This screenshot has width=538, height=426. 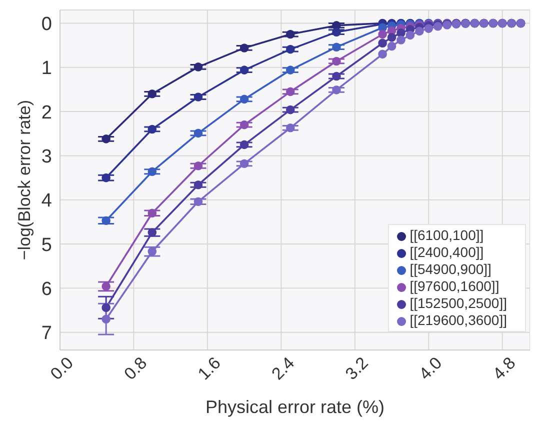 What do you see at coordinates (283, 368) in the screenshot?
I see `x-tick-label: 2.4` at bounding box center [283, 368].